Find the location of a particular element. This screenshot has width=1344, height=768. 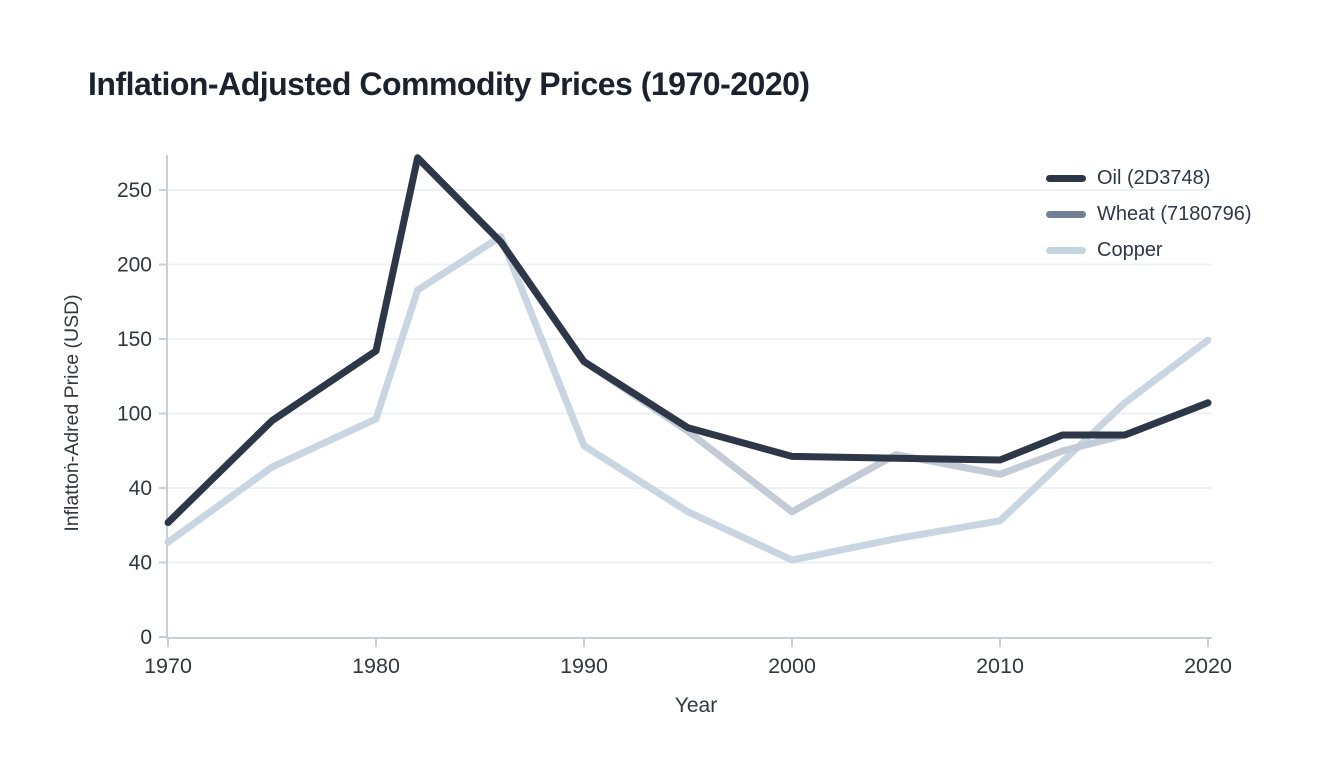

y-tick-label: 250 is located at coordinates (134, 190).